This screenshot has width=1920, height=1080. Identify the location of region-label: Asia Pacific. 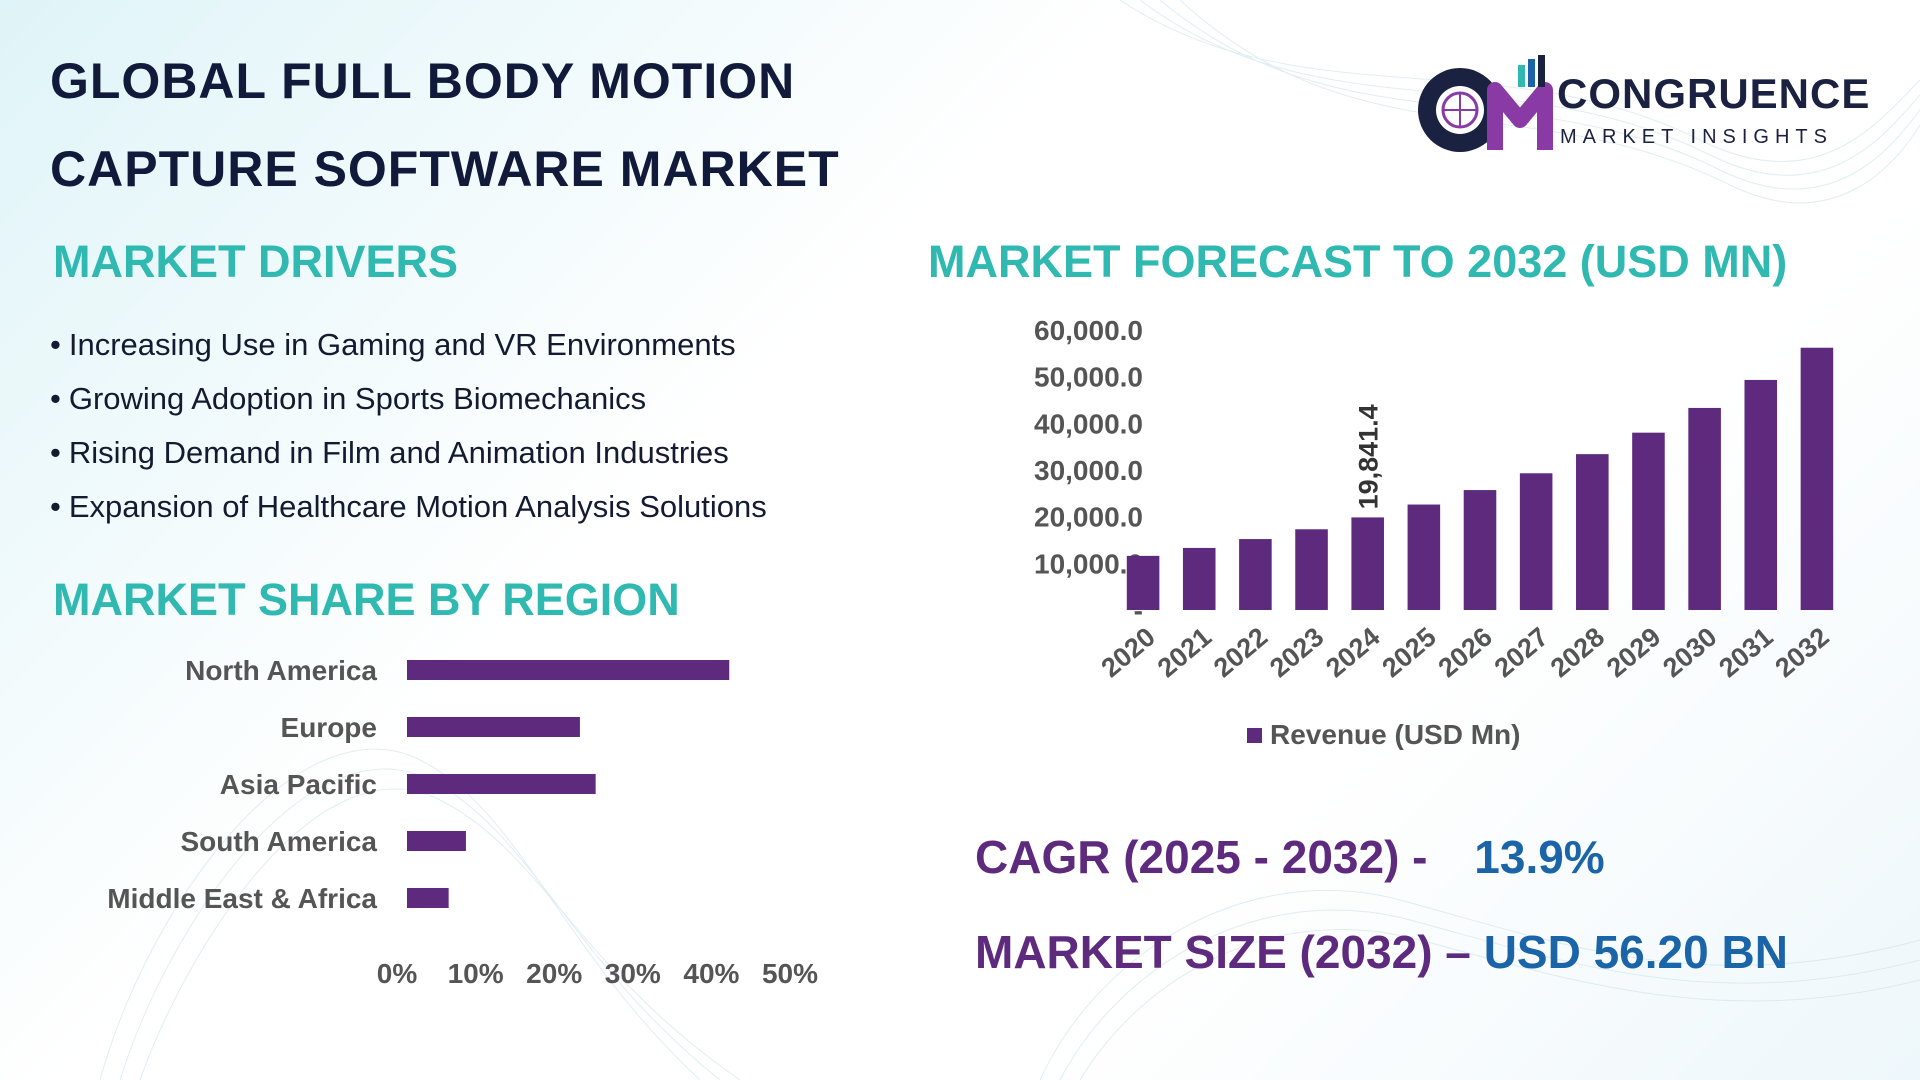
(298, 784).